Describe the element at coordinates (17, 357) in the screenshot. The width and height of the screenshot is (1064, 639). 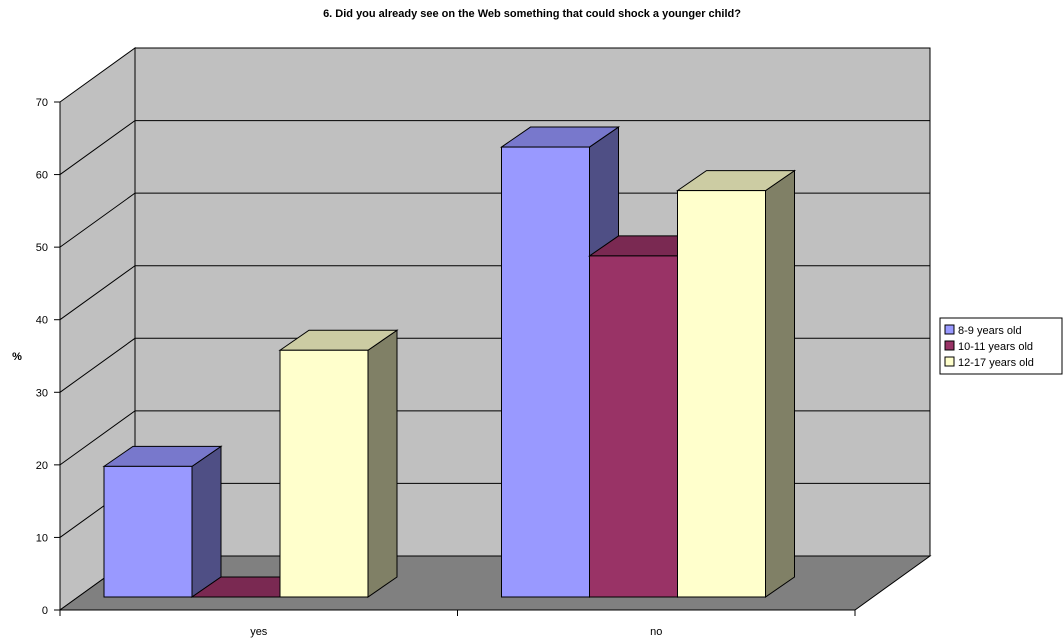
I see `y-axis-label: %` at that location.